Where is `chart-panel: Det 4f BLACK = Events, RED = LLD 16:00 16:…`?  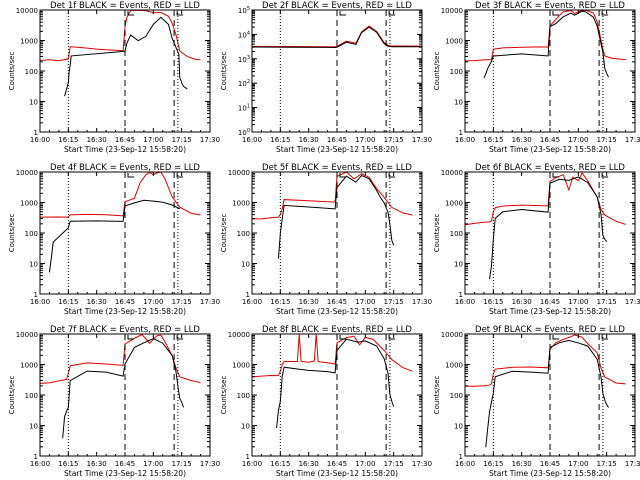
chart-panel: Det 4f BLACK = Events, RED = LLD 16:00 16:… is located at coordinates (114, 239).